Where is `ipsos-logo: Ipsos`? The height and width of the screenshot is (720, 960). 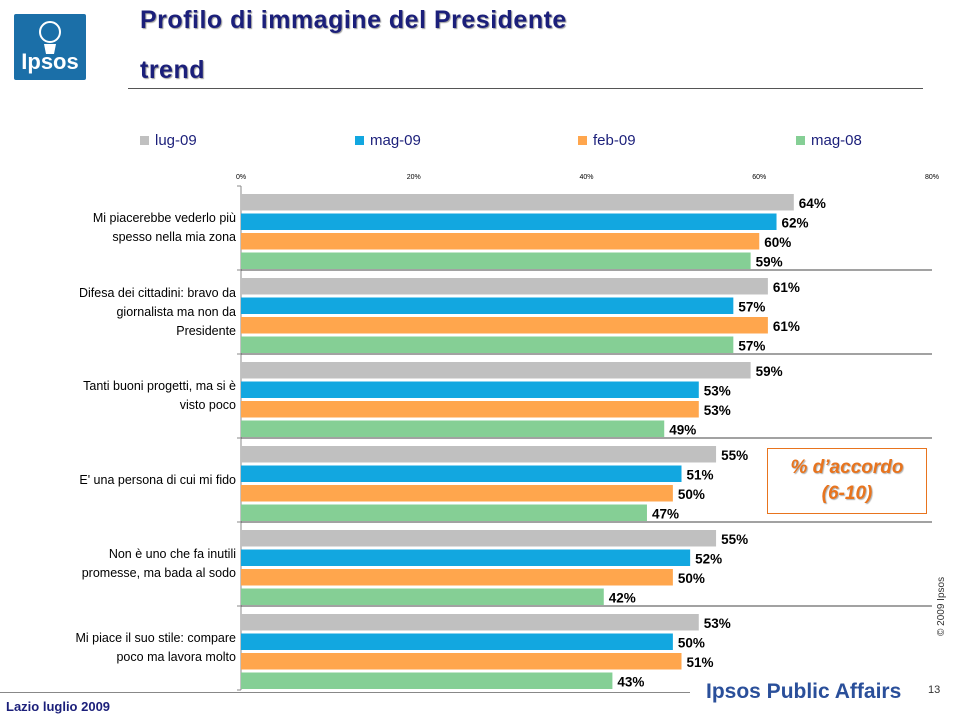 ipsos-logo: Ipsos is located at coordinates (50, 47).